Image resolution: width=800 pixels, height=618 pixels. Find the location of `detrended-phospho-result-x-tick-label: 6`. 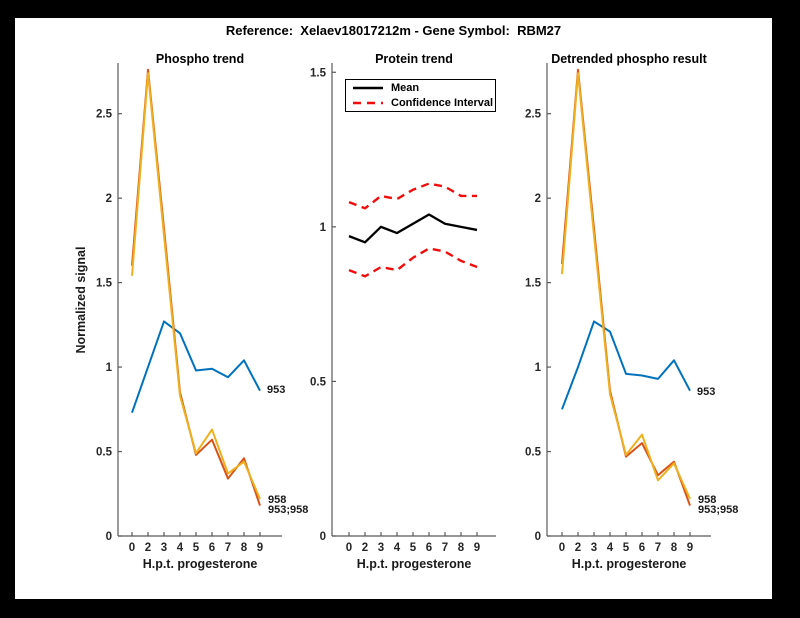

detrended-phospho-result-x-tick-label: 6 is located at coordinates (642, 548).